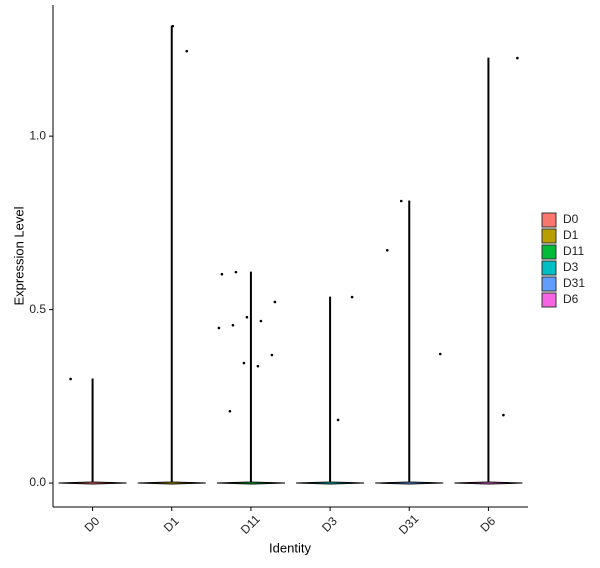  What do you see at coordinates (250, 524) in the screenshot?
I see `x-tick-label: D11` at bounding box center [250, 524].